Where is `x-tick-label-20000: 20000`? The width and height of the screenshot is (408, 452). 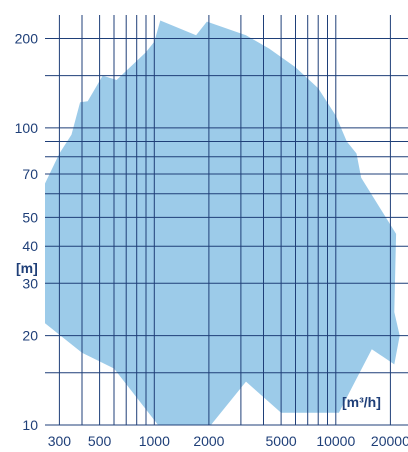 x-tick-label-20000: 20000 is located at coordinates (389, 441).